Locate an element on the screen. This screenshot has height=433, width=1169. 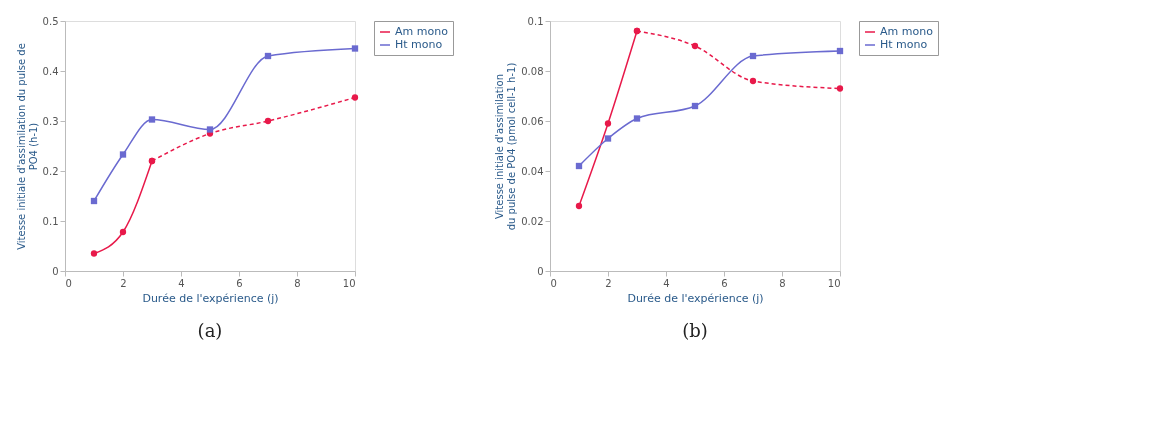
y-tick-label: 0.4 is located at coordinates (50, 71).